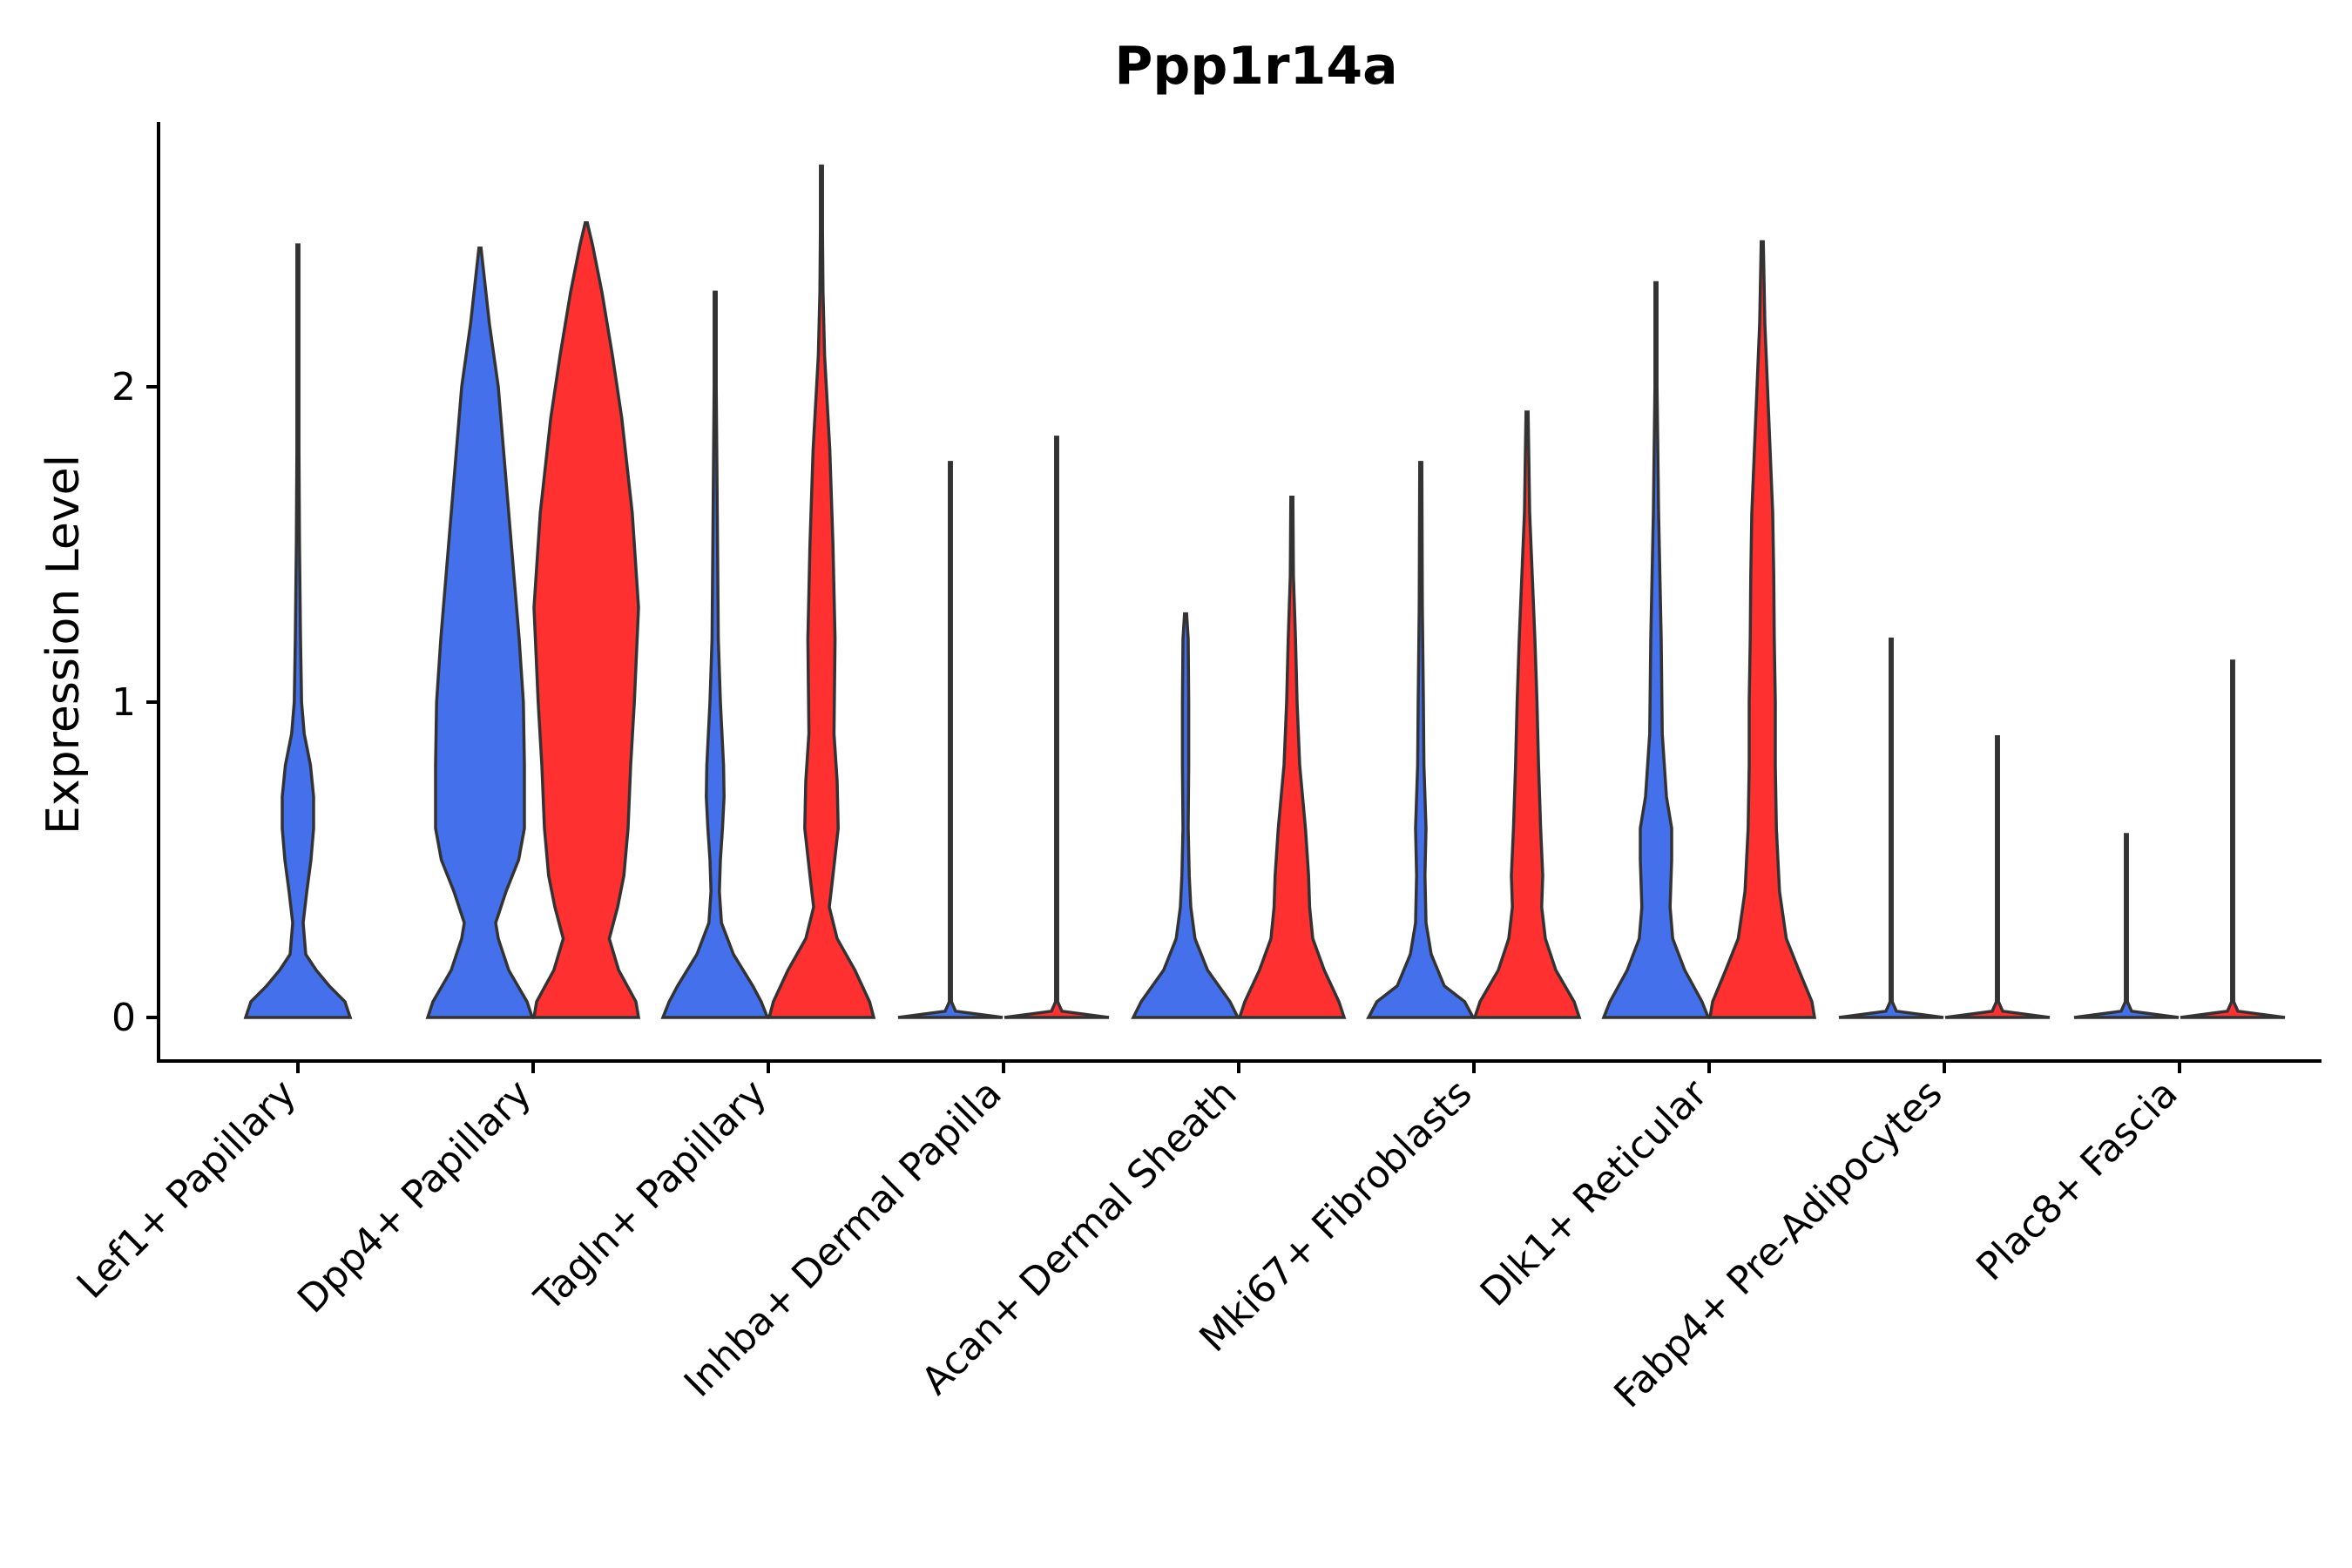 This screenshot has height=1568, width=2352. I want to click on violin-5-blue, so click(1421, 740).